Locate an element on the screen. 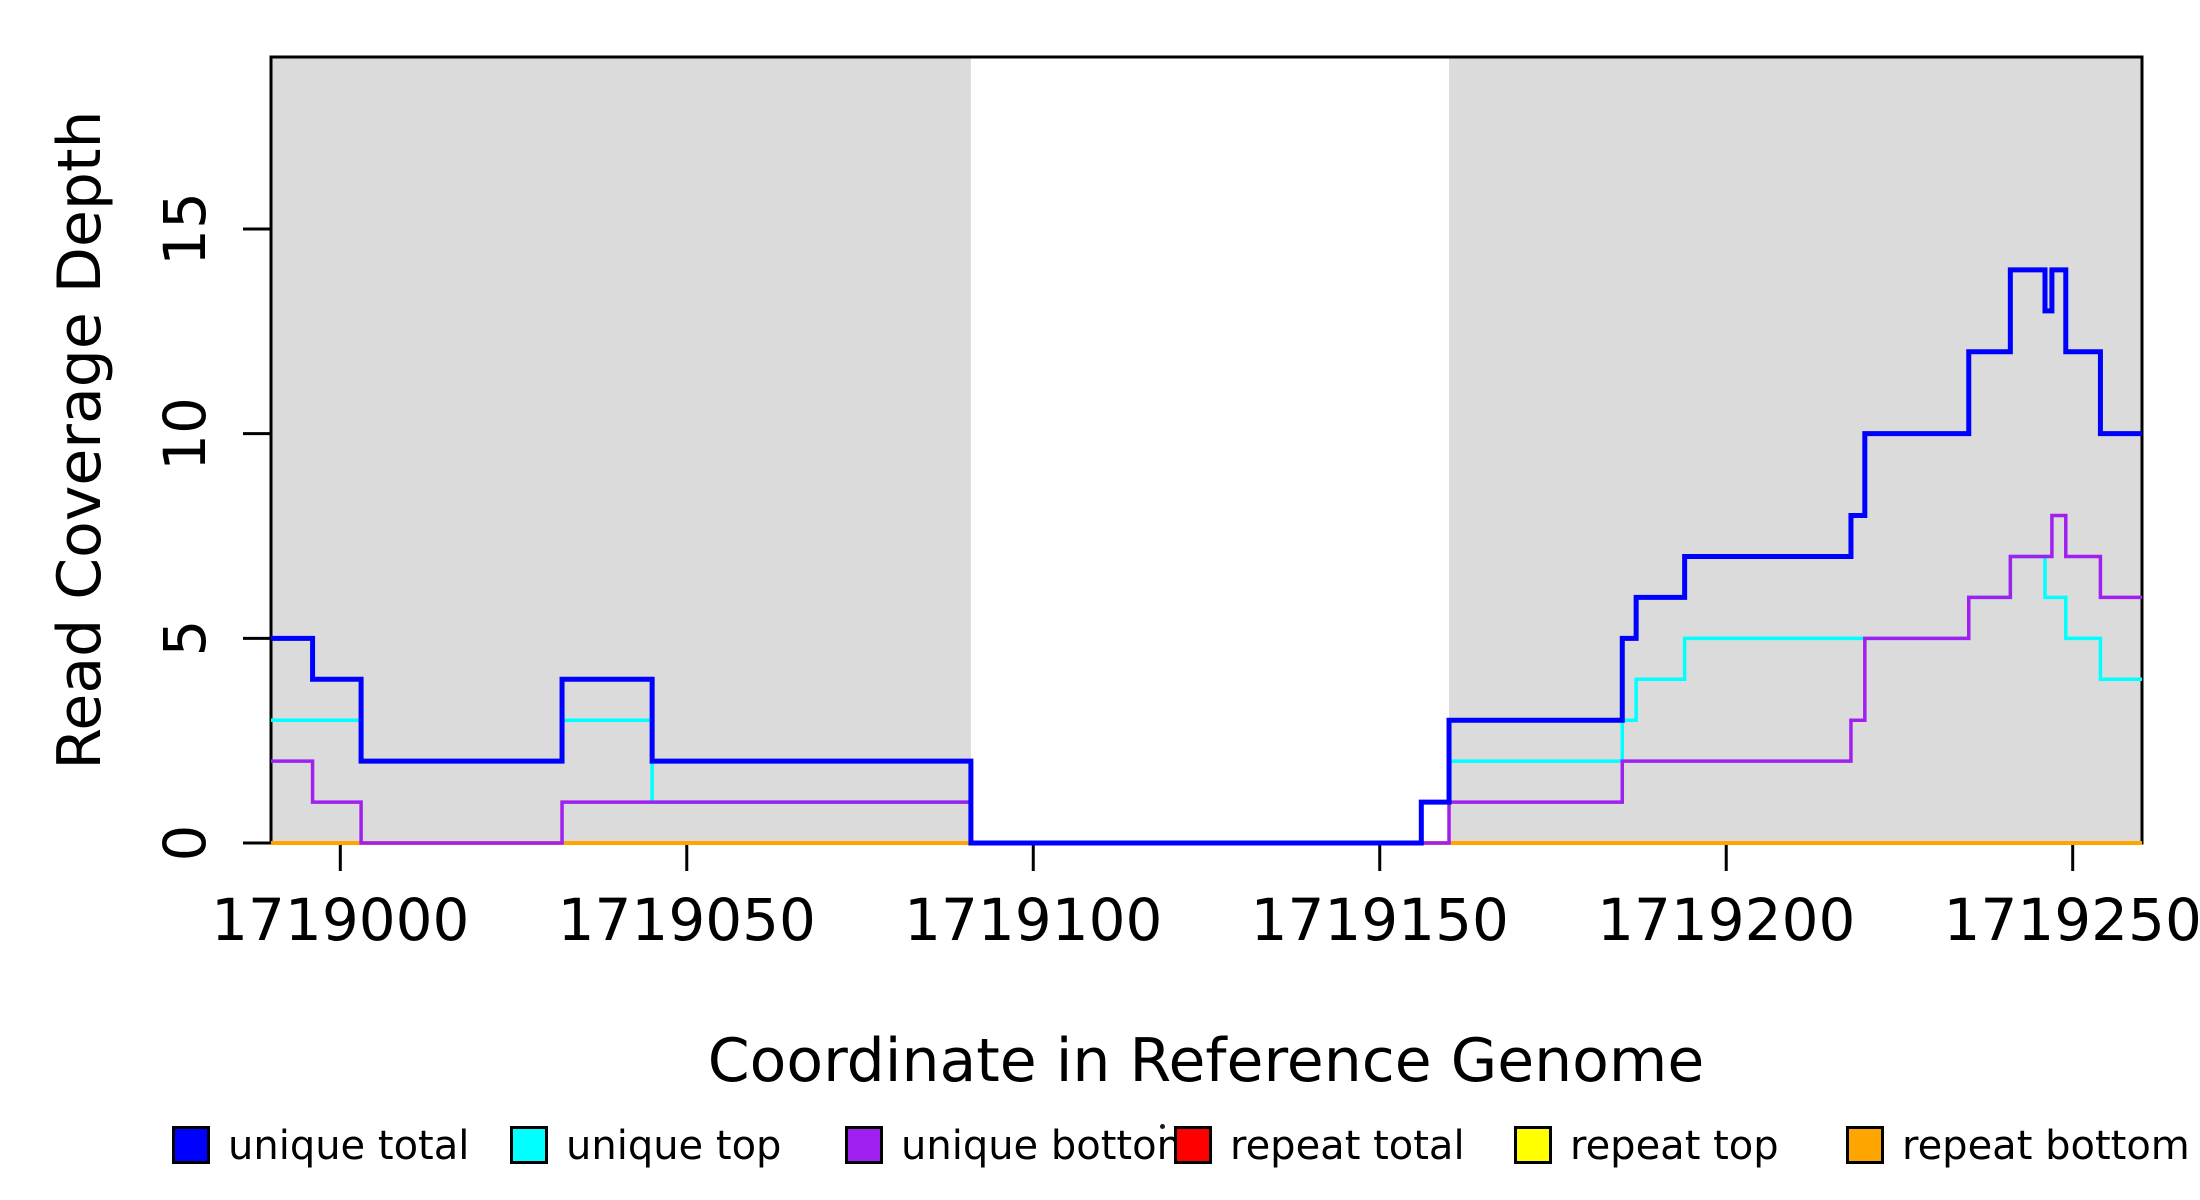 This screenshot has height=1200, width=2200. x-tick-label: 1719150 is located at coordinates (1379, 920).